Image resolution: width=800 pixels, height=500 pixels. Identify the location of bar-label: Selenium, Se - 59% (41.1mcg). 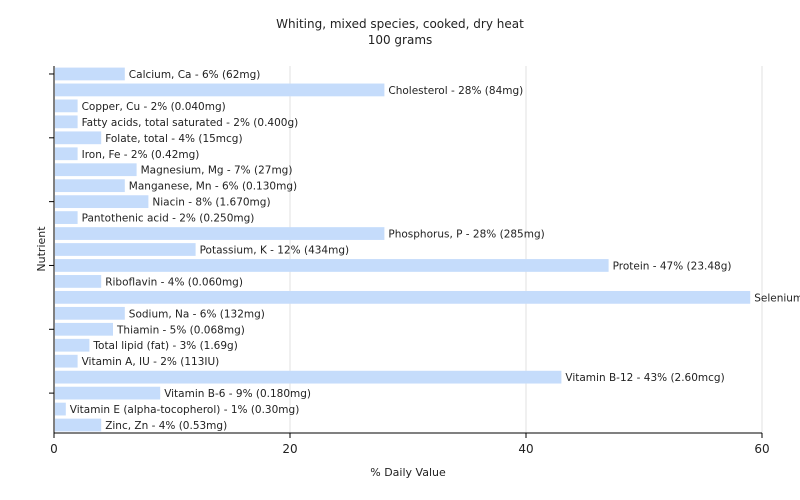
(777, 298).